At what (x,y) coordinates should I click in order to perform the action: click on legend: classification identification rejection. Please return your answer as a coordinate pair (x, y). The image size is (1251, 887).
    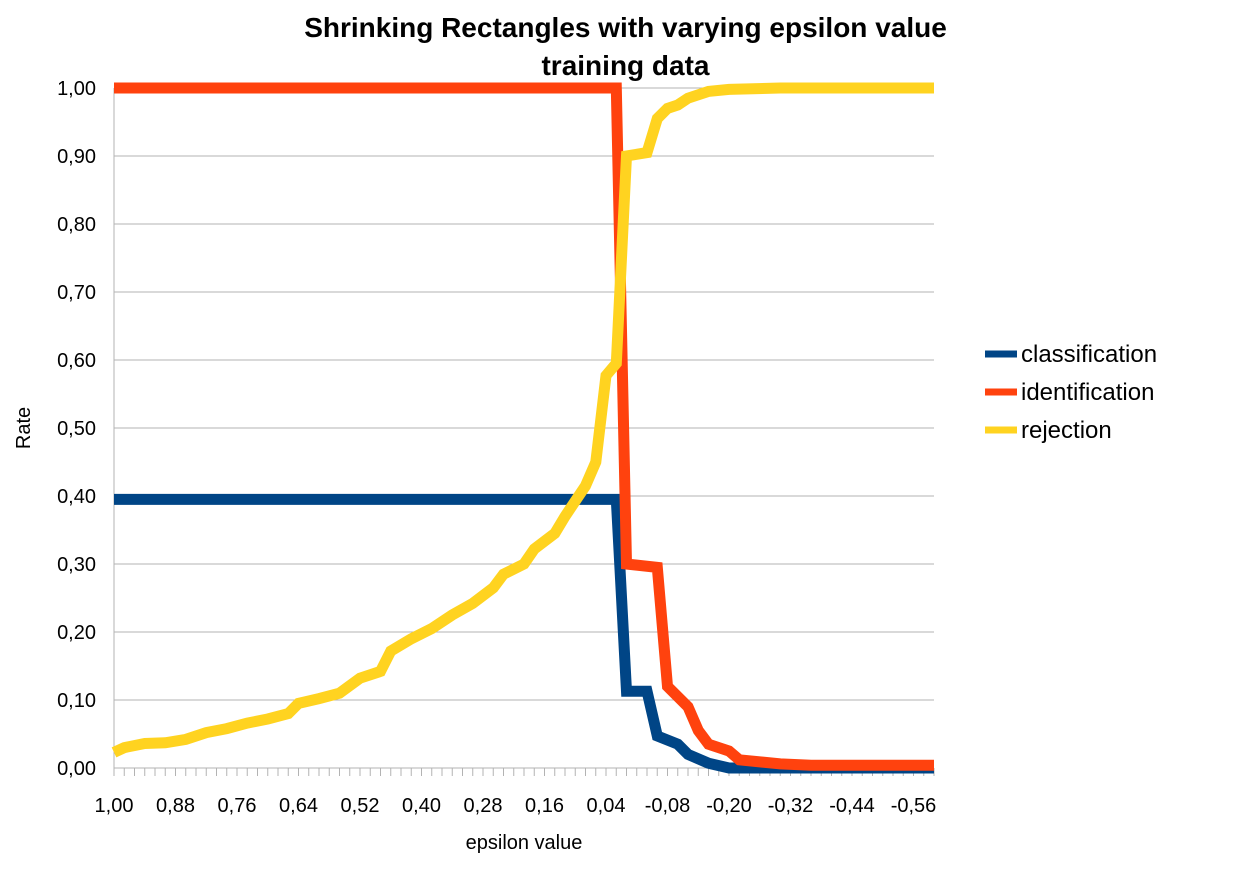
    Looking at the image, I should click on (1071, 392).